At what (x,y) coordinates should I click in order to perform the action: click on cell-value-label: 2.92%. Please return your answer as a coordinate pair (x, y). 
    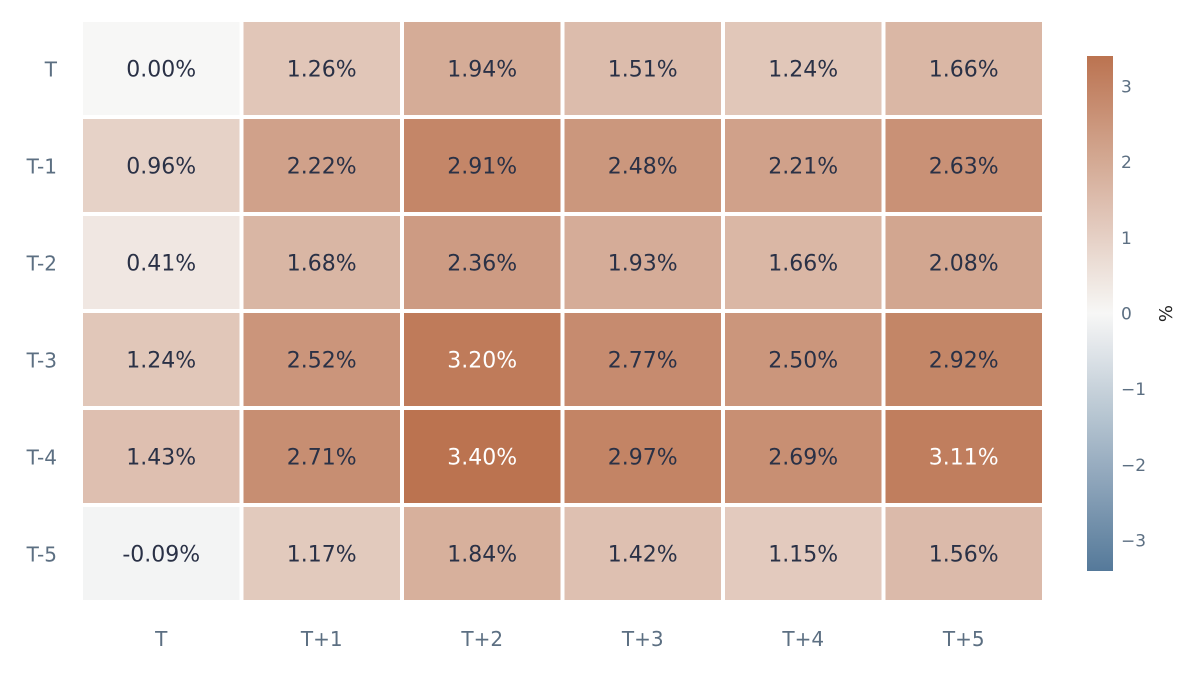
    Looking at the image, I should click on (964, 361).